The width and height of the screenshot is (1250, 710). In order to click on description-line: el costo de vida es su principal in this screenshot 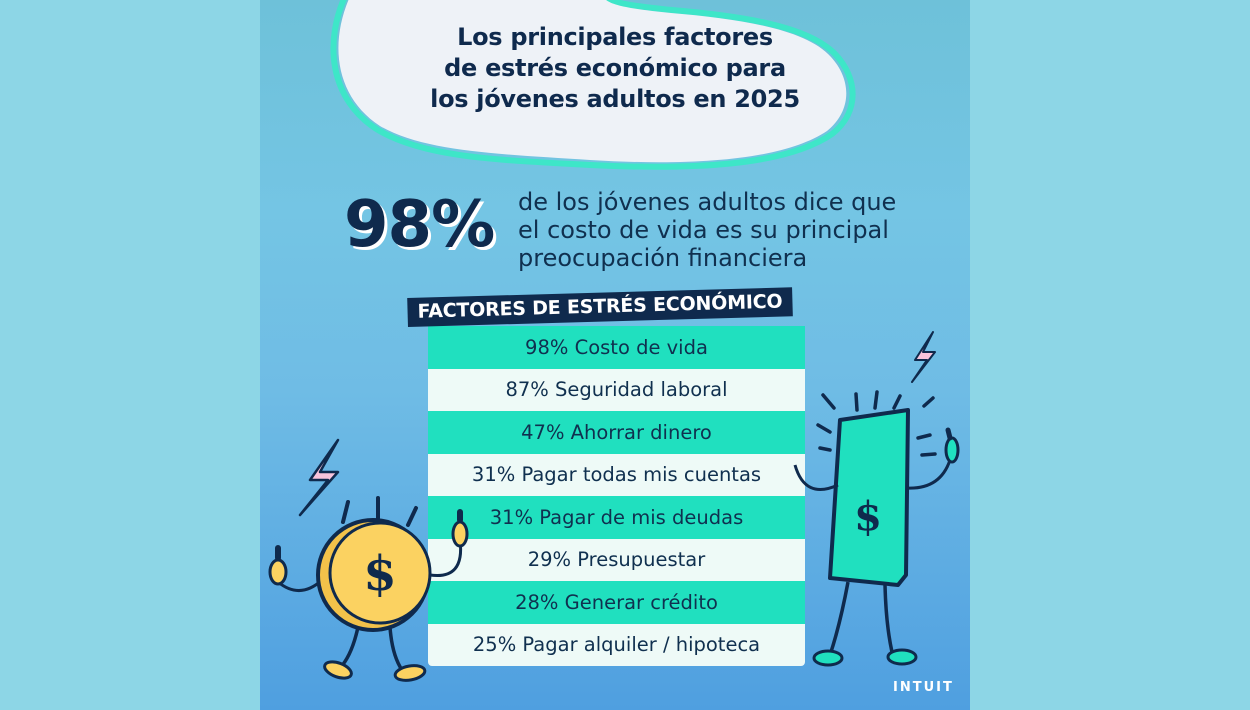, I will do `click(703, 230)`.